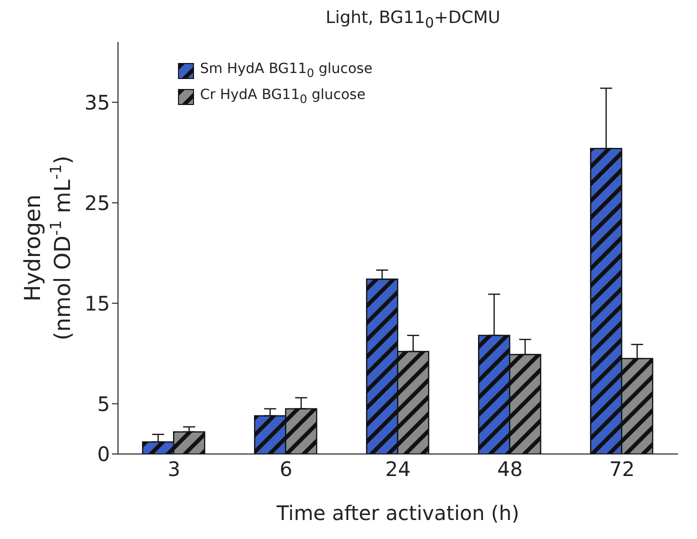 This screenshot has height=539, width=697. What do you see at coordinates (174, 469) in the screenshot?
I see `x-tick-label: 3` at bounding box center [174, 469].